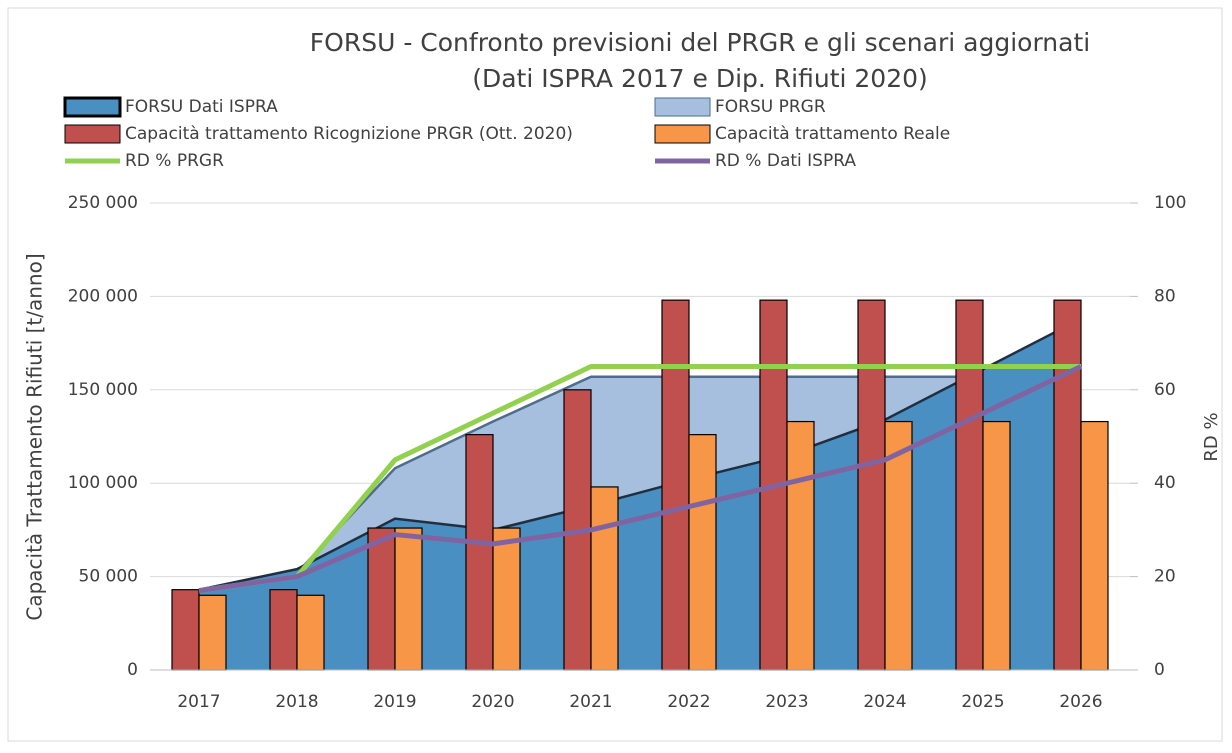 The width and height of the screenshot is (1232, 753). Describe the element at coordinates (35, 436) in the screenshot. I see `y-axis-label: Capacità Trattamento Rifiuti [t/anno]` at that location.